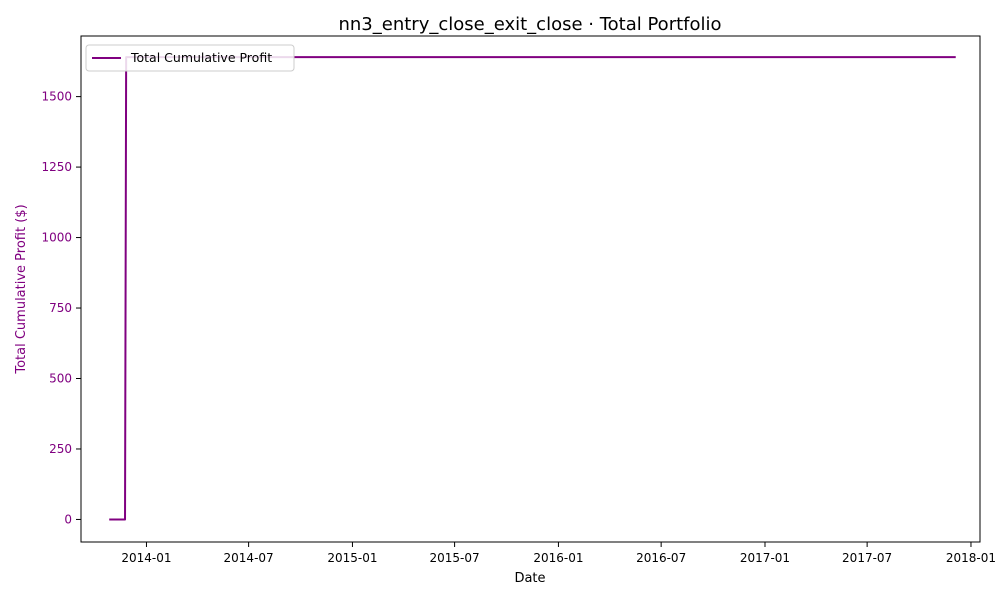 The width and height of the screenshot is (1000, 600). What do you see at coordinates (529, 578) in the screenshot?
I see `x-axis-label: Date` at bounding box center [529, 578].